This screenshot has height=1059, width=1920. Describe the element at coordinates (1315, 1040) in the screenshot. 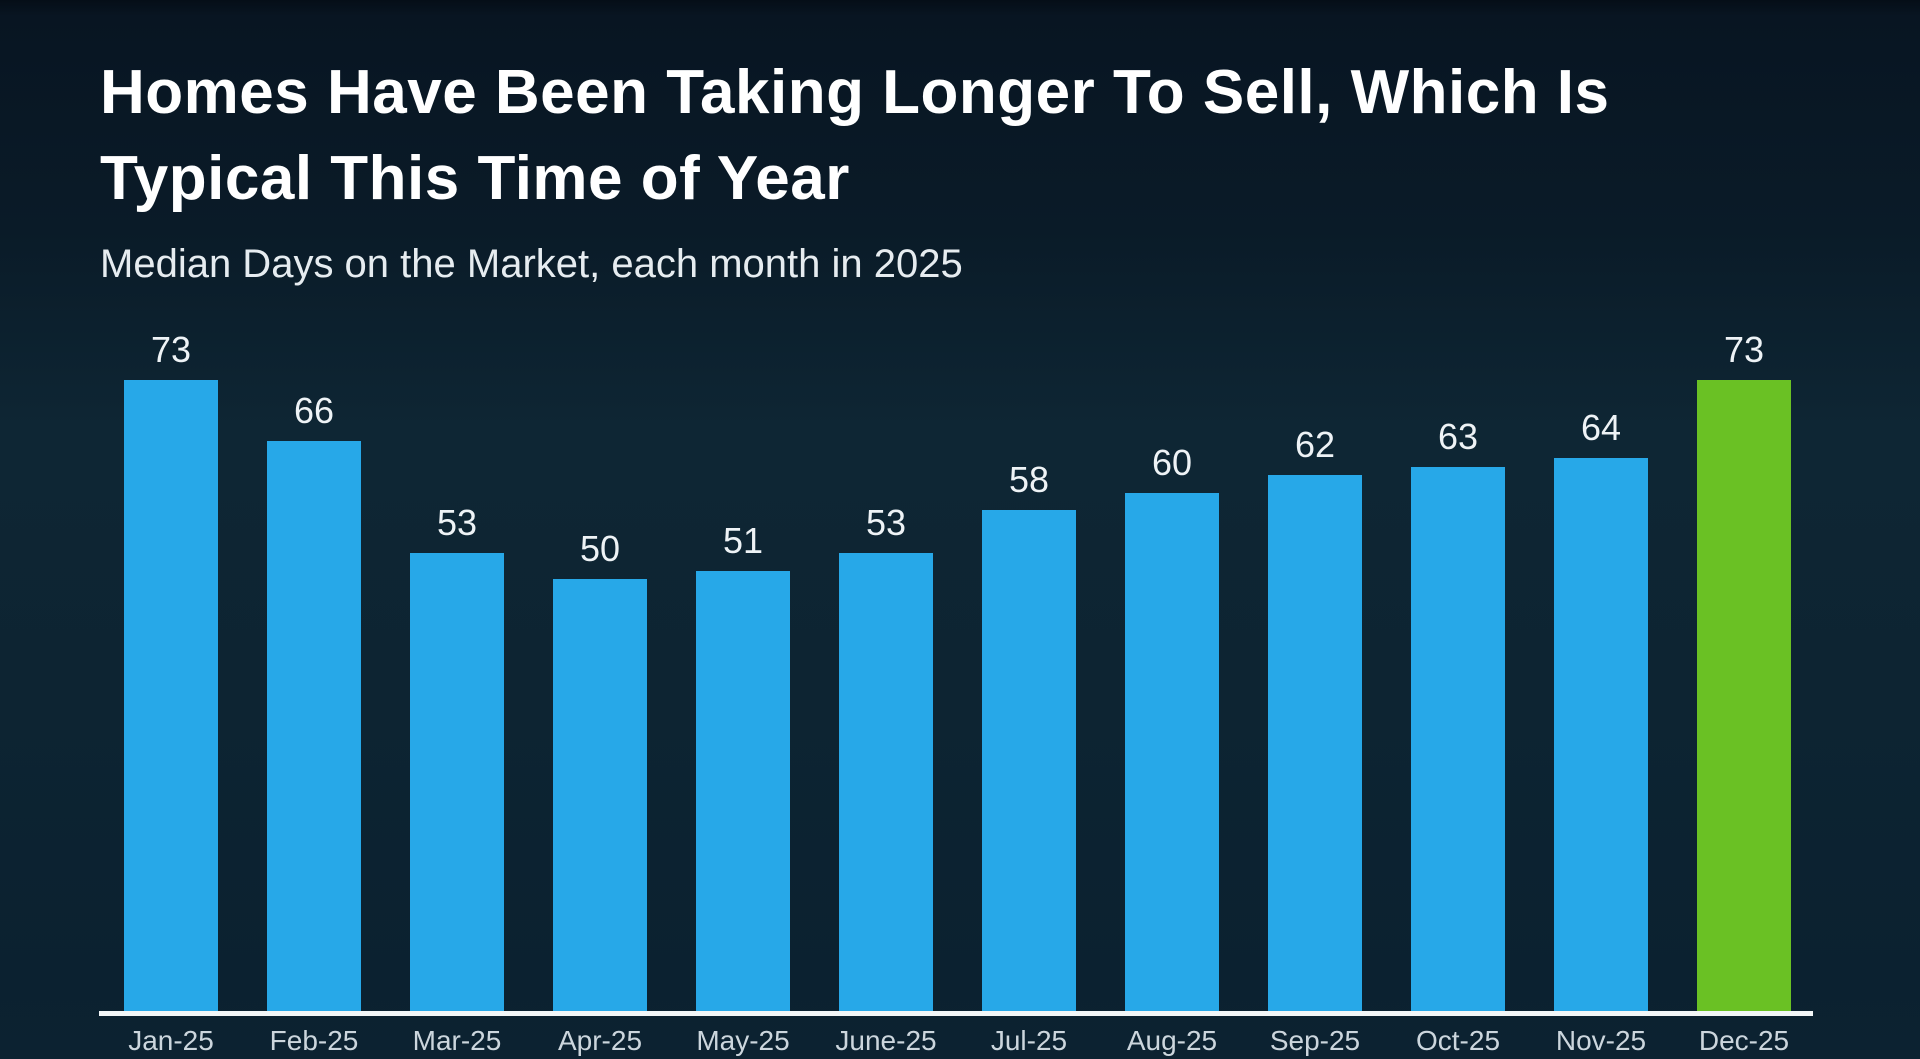

I see `x-axis-label-sep-25: Sep-25` at that location.